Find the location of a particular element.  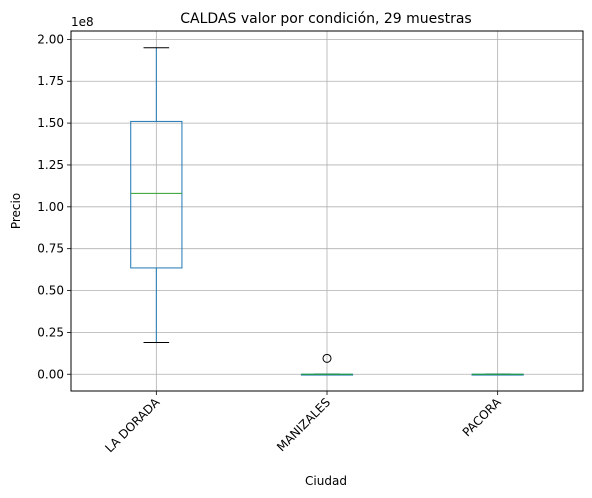

y-tick-label: 1.25 is located at coordinates (50, 165).